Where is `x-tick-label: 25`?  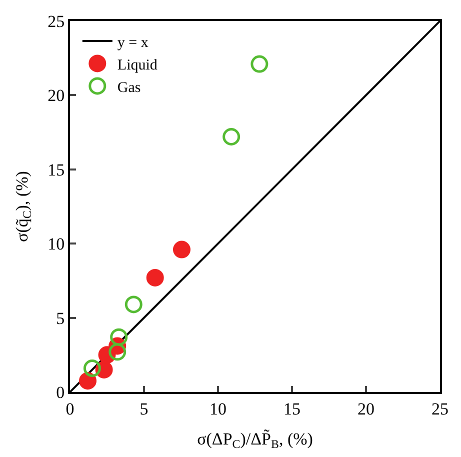 x-tick-label: 25 is located at coordinates (440, 408).